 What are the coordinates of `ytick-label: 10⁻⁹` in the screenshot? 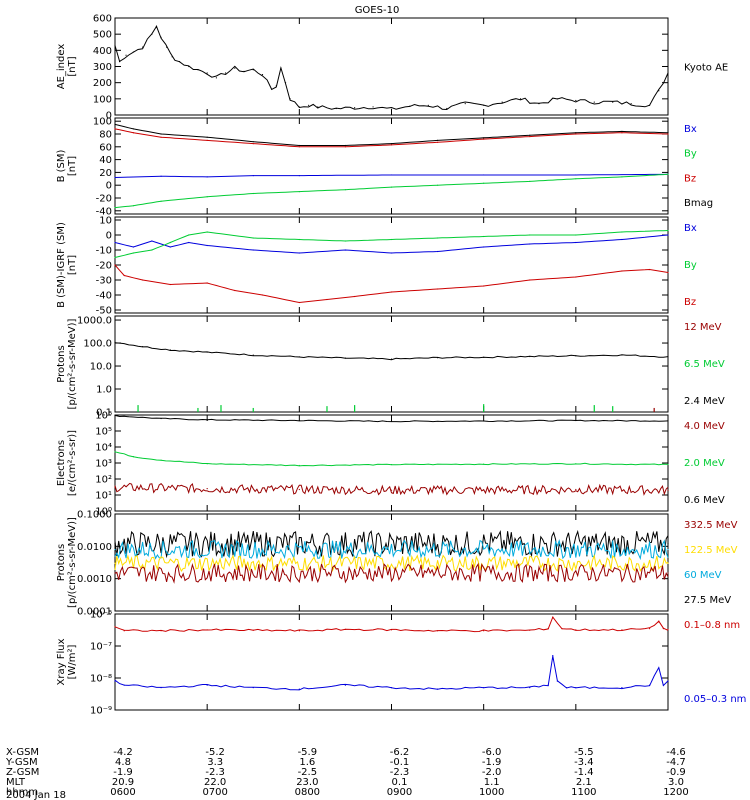 It's located at (101, 711).